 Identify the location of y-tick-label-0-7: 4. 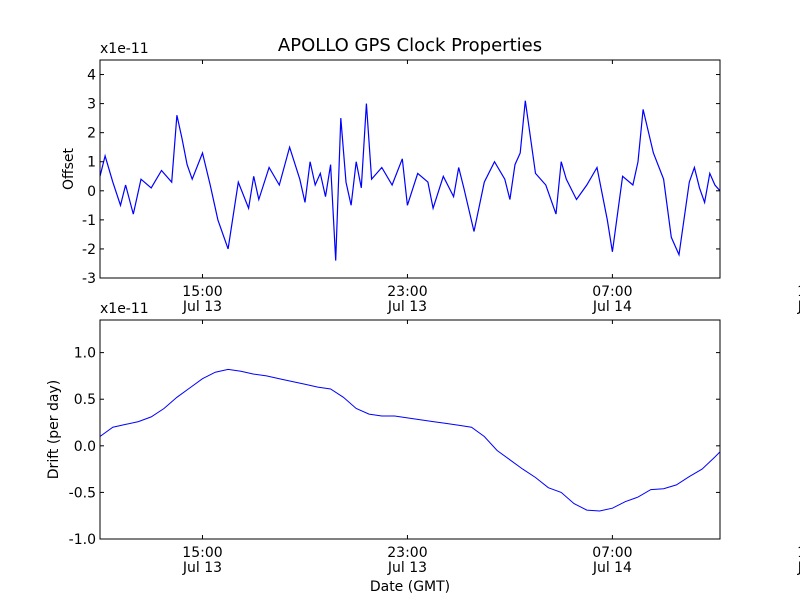
(91, 76).